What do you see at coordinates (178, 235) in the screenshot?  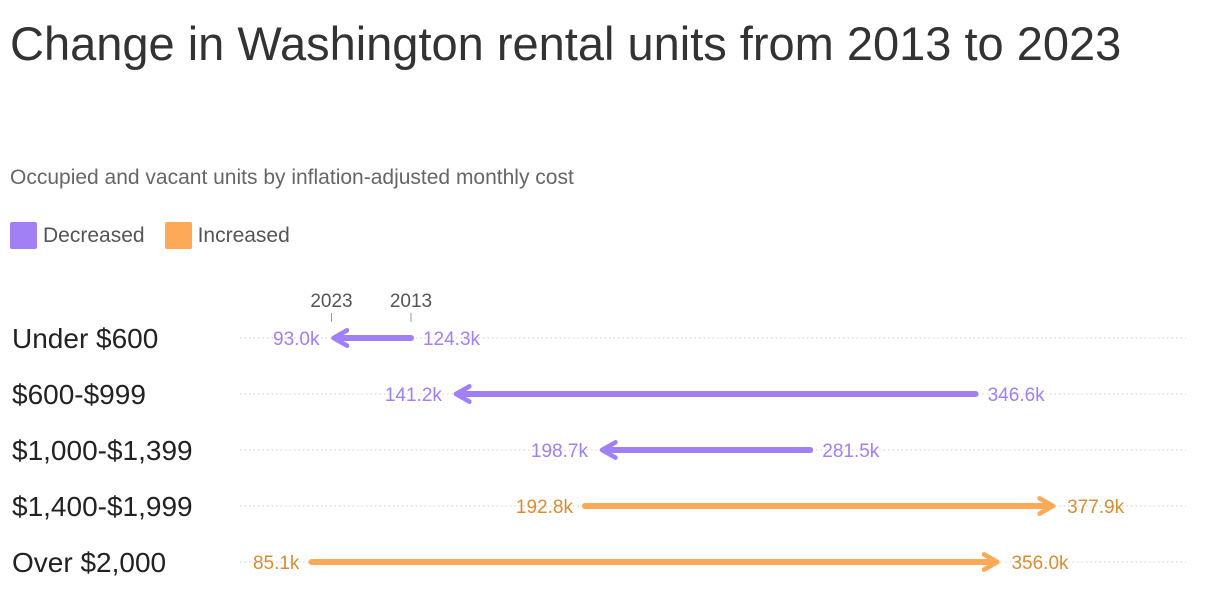 I see `legend-swatch-increased` at bounding box center [178, 235].